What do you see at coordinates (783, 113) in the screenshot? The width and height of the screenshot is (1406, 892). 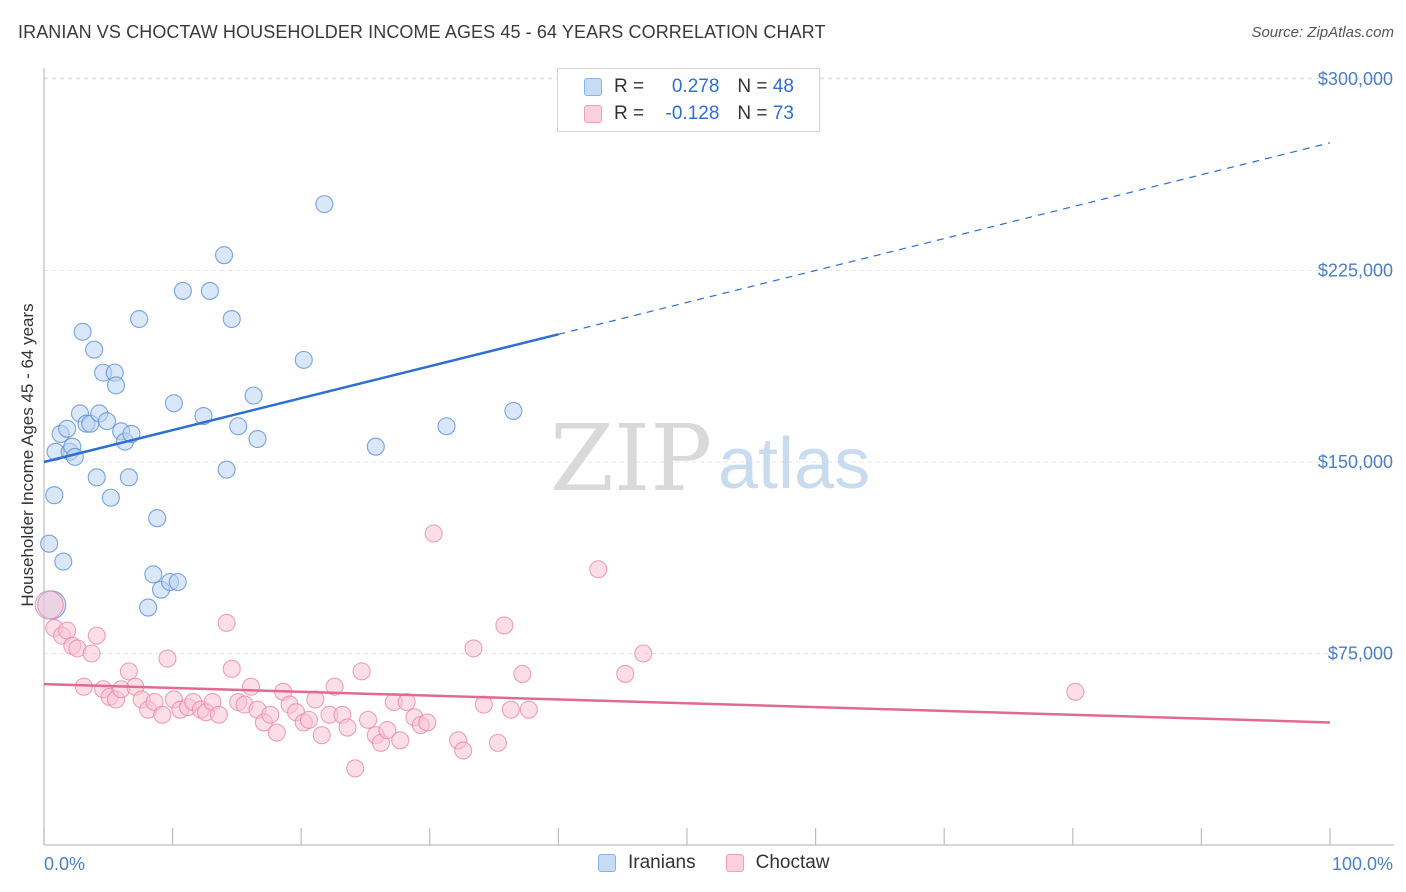 I see `legend-n-value-choctaw: 73` at bounding box center [783, 113].